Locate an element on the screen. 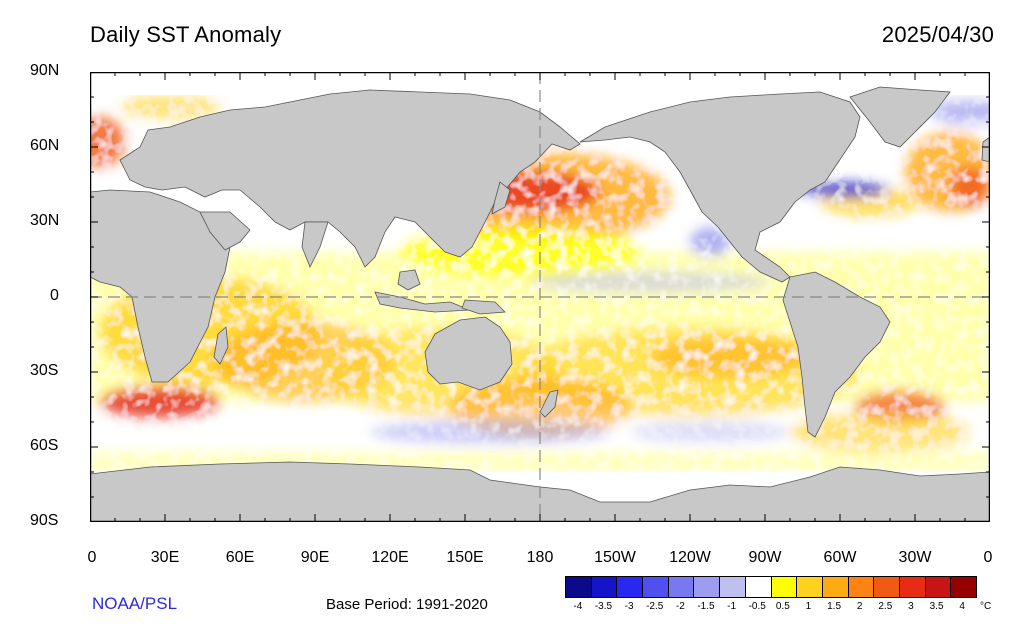  lon-label-90e: 90E is located at coordinates (315, 557).